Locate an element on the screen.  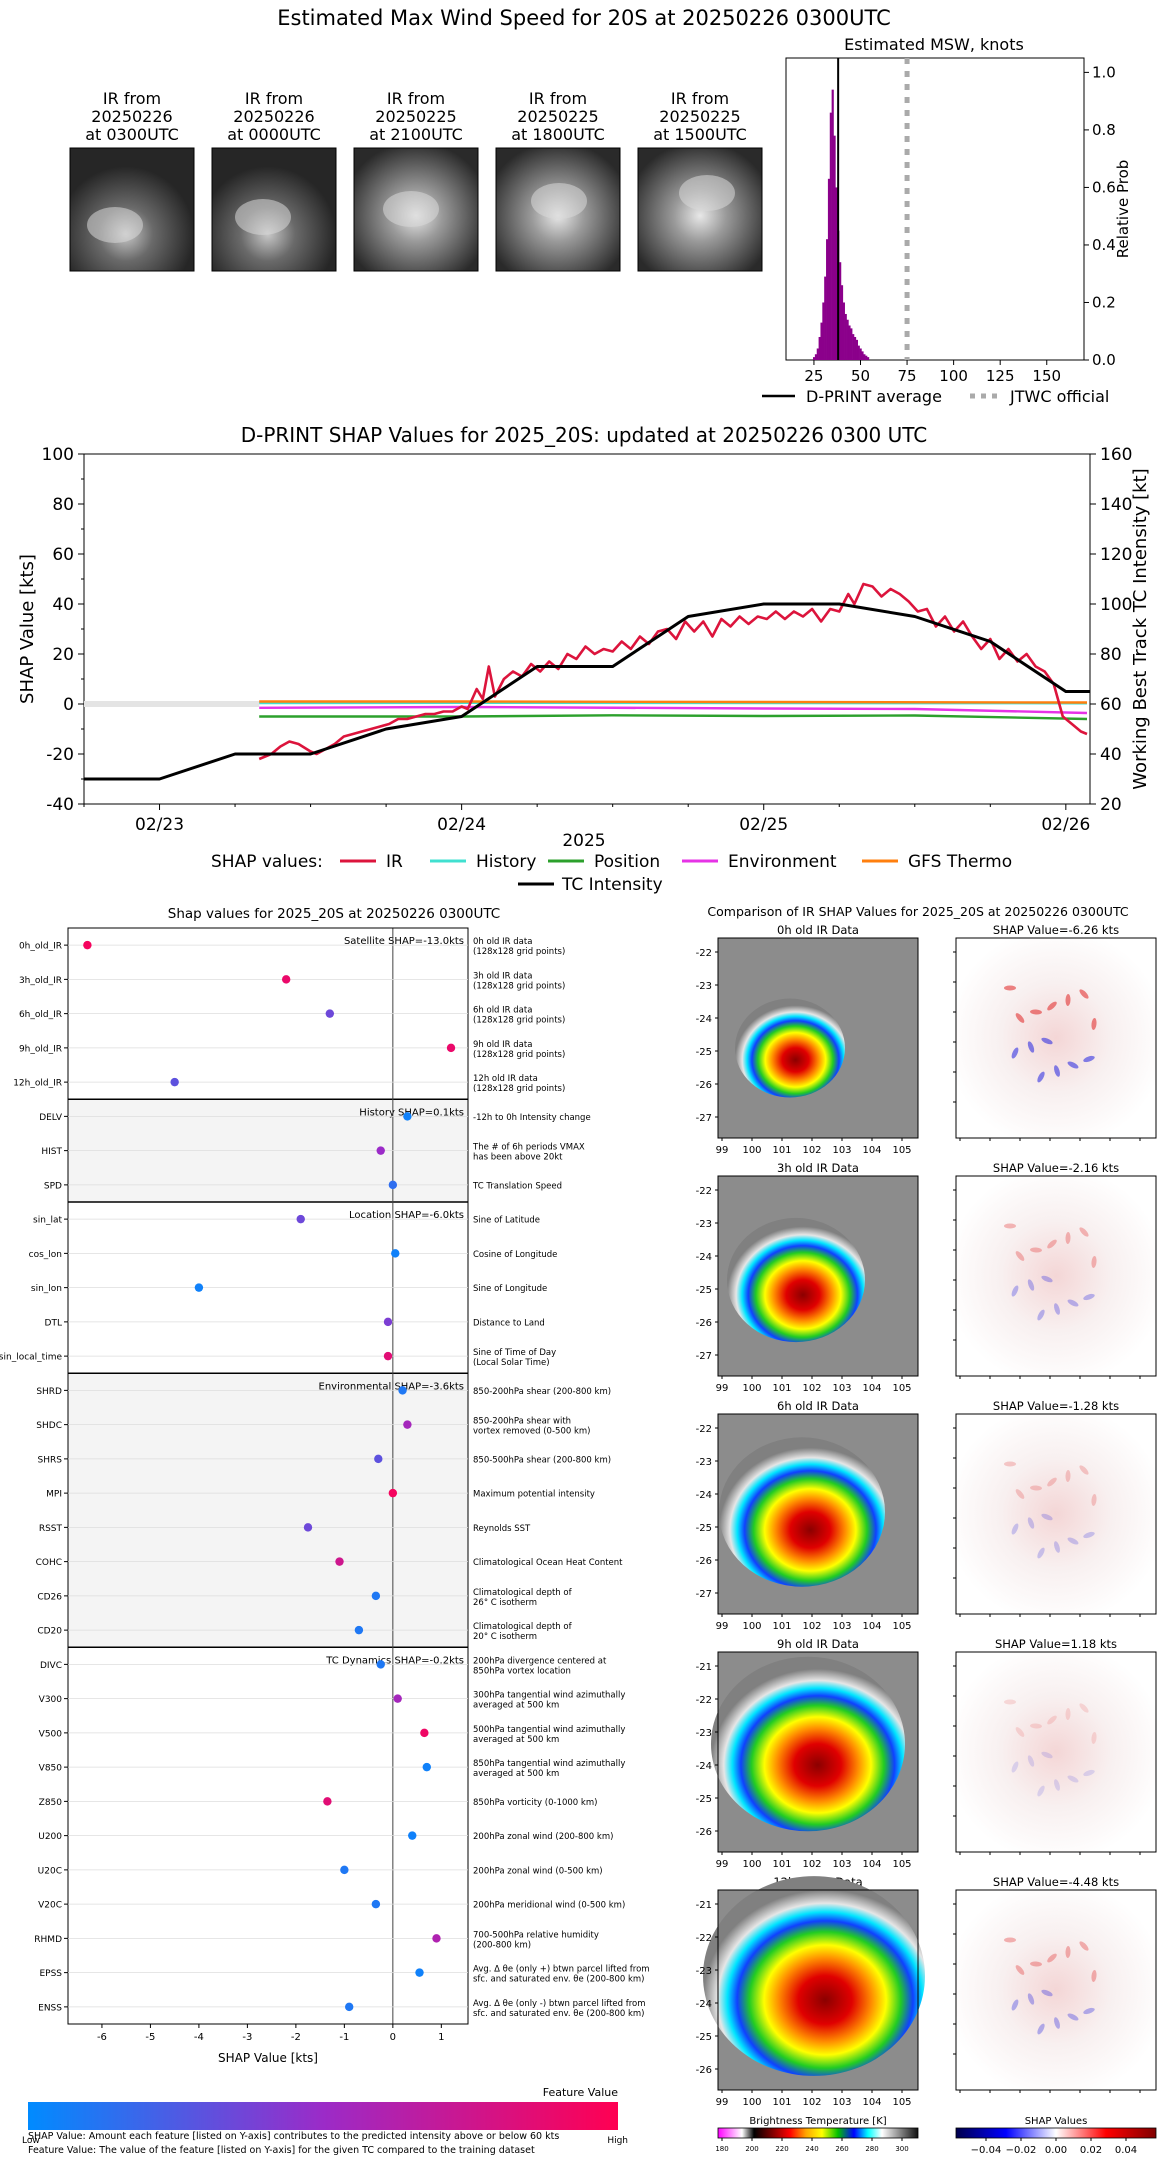
ts-x-tick-label: 02/25 is located at coordinates (763, 825).